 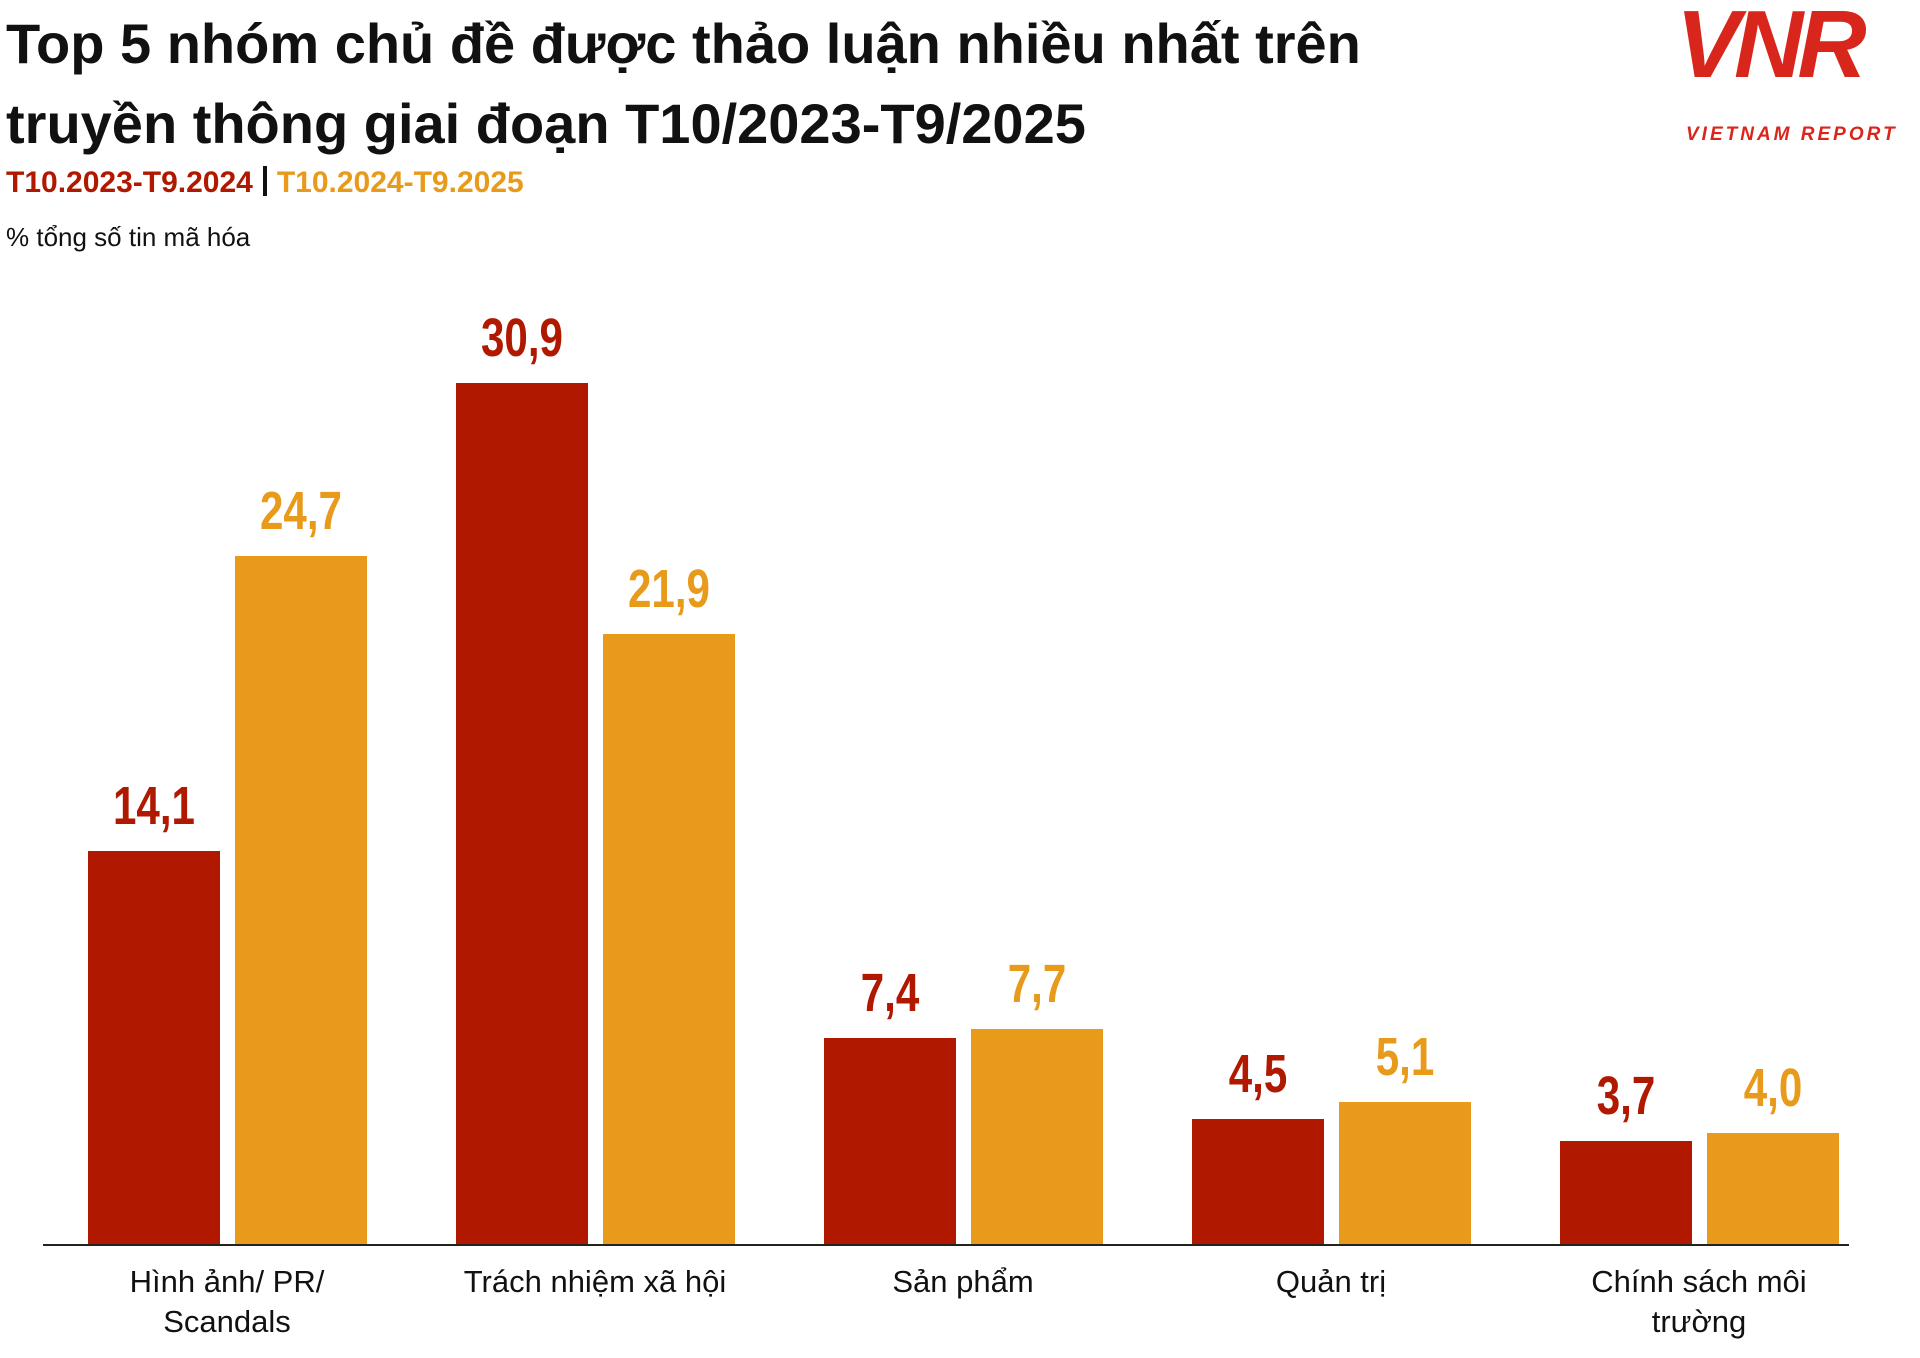 What do you see at coordinates (1792, 134) in the screenshot?
I see `logo-tagline: VIETNAM REPORT` at bounding box center [1792, 134].